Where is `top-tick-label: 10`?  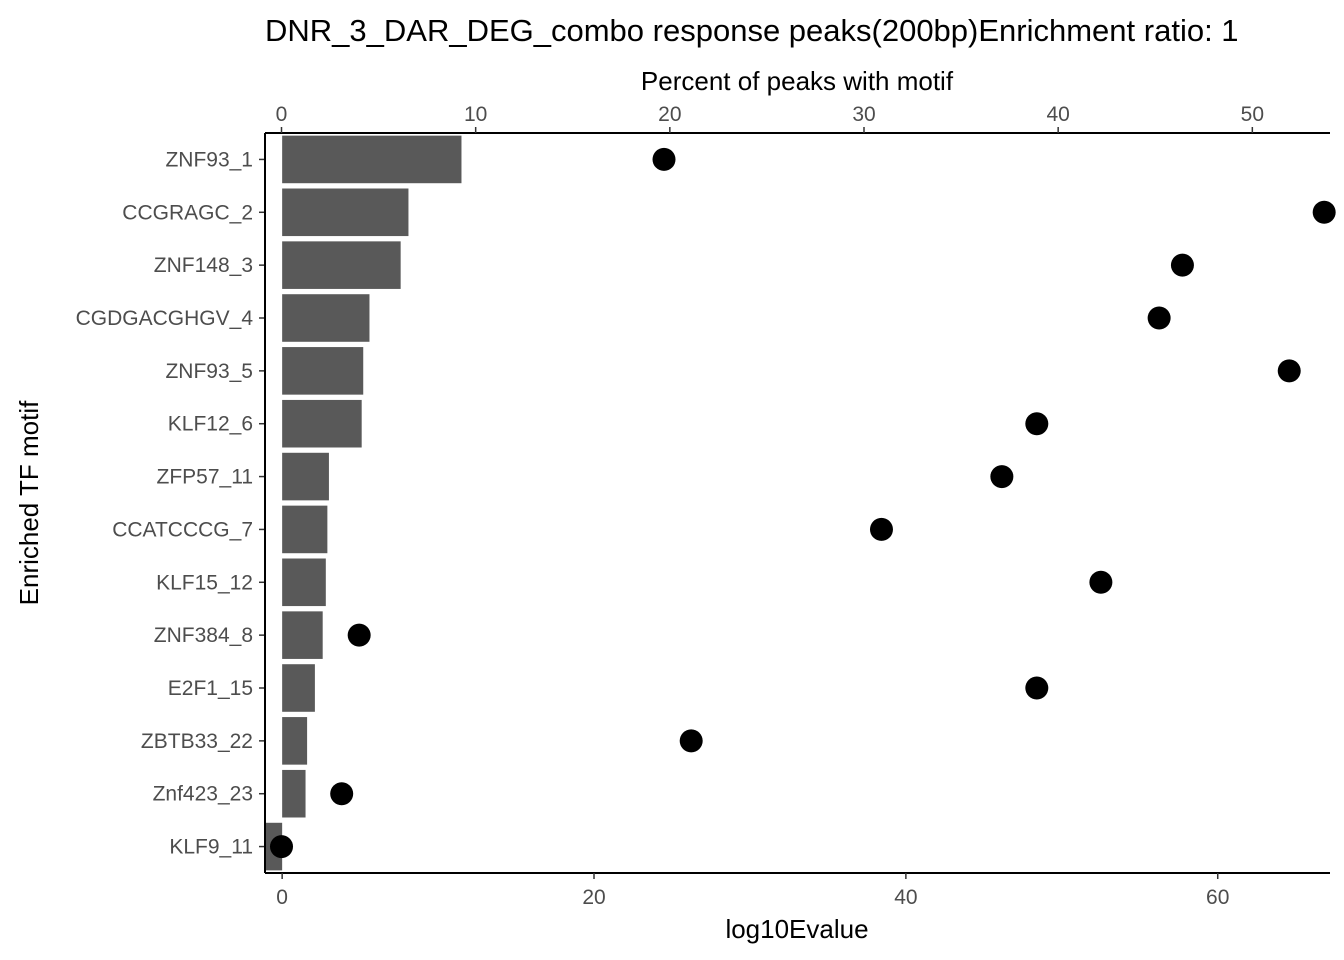
top-tick-label: 10 is located at coordinates (475, 114).